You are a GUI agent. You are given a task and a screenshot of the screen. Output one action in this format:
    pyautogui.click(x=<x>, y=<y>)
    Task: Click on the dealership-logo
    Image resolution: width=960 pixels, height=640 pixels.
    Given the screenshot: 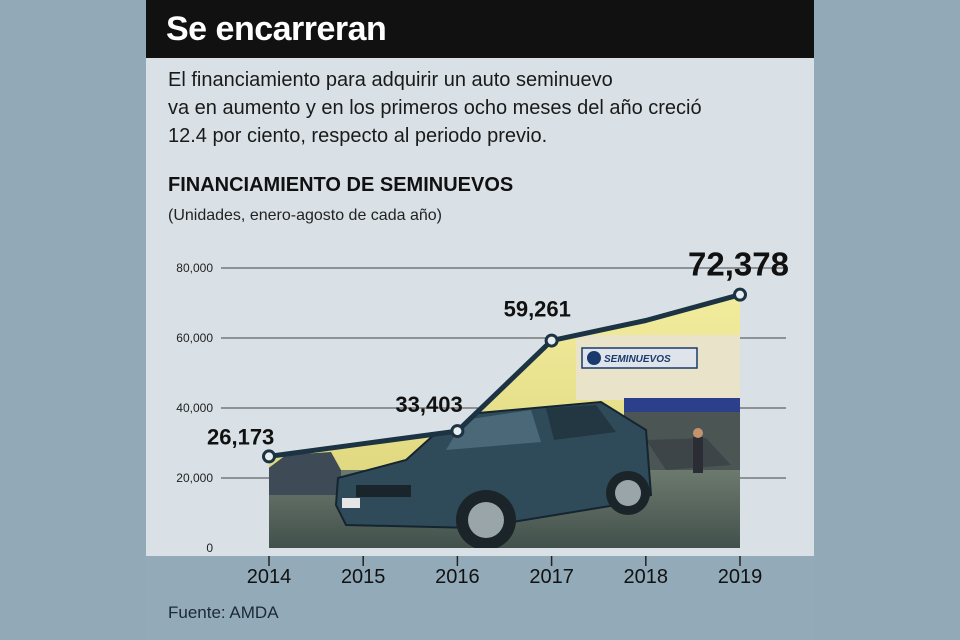 What is the action you would take?
    pyautogui.click(x=594, y=358)
    